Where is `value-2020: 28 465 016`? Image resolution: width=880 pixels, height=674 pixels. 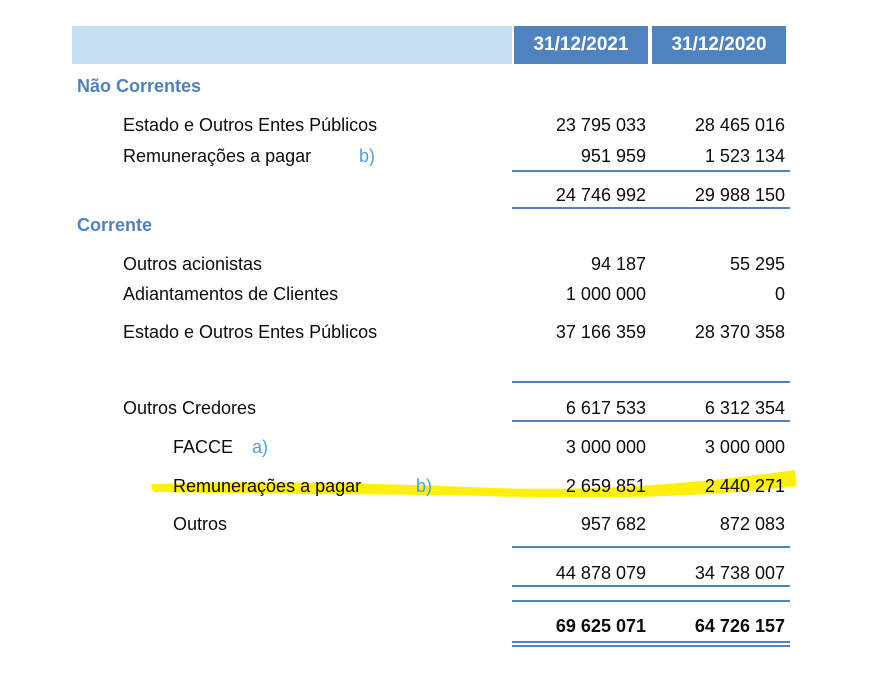 value-2020: 28 465 016 is located at coordinates (739, 125).